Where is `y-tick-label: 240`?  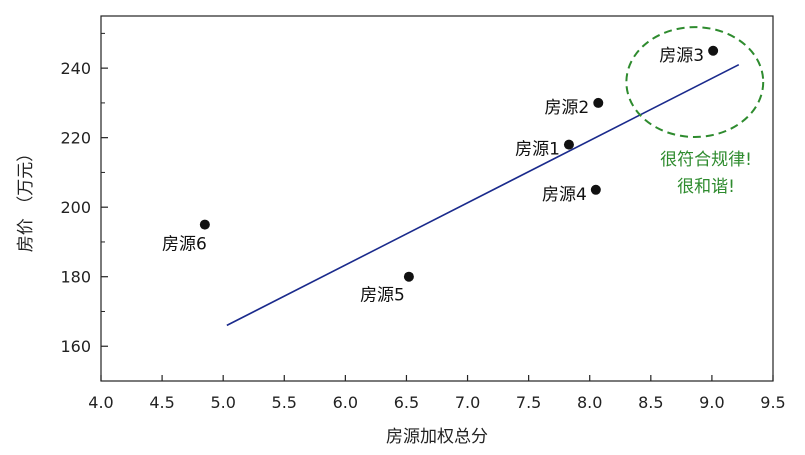
y-tick-label: 240 is located at coordinates (75, 68).